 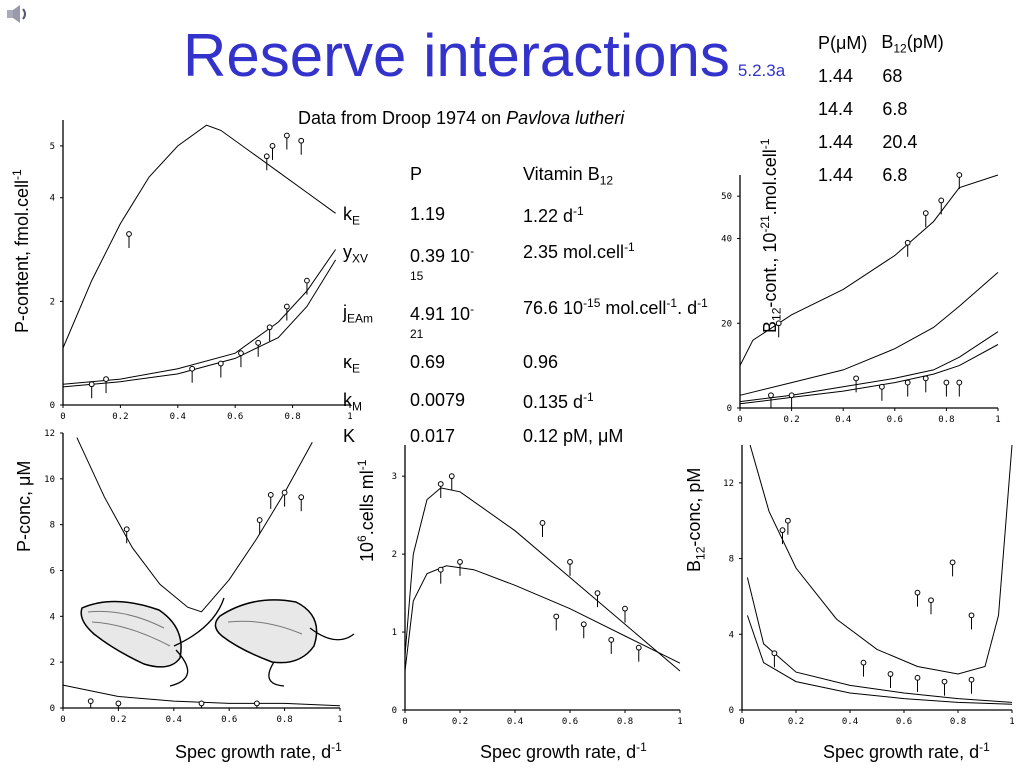 I want to click on param-b-kappaE: 0.96, so click(x=541, y=362).